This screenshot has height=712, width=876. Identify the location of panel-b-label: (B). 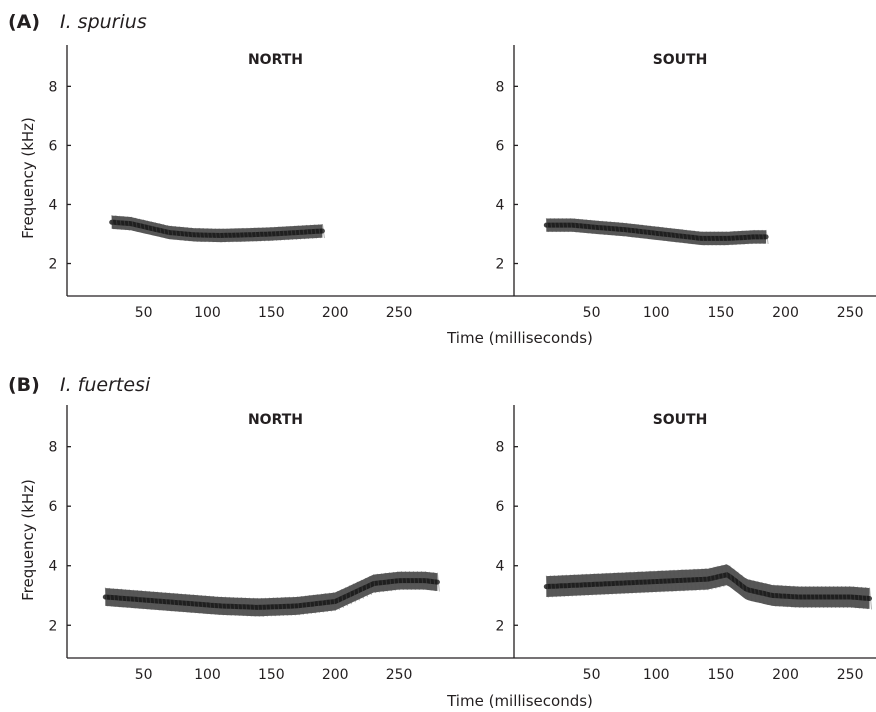
(24, 385).